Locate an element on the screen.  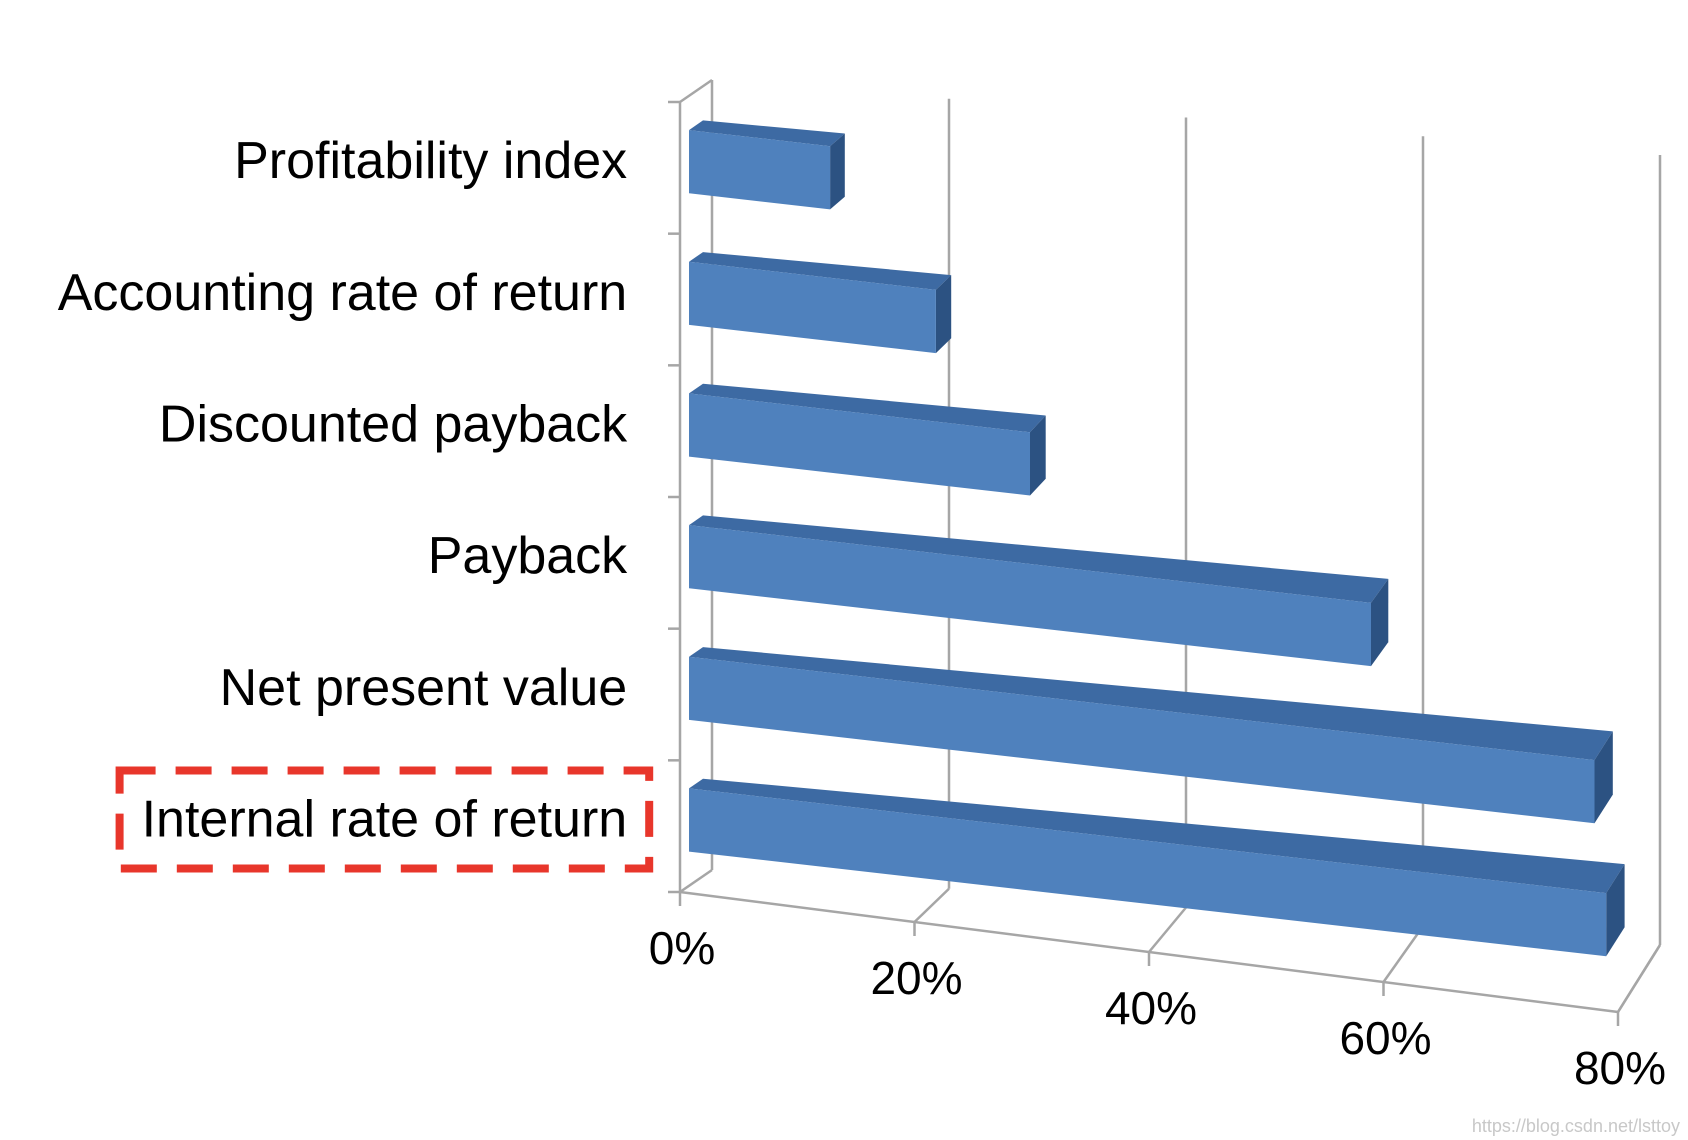
category-label: Internal rate of return is located at coordinates (385, 819).